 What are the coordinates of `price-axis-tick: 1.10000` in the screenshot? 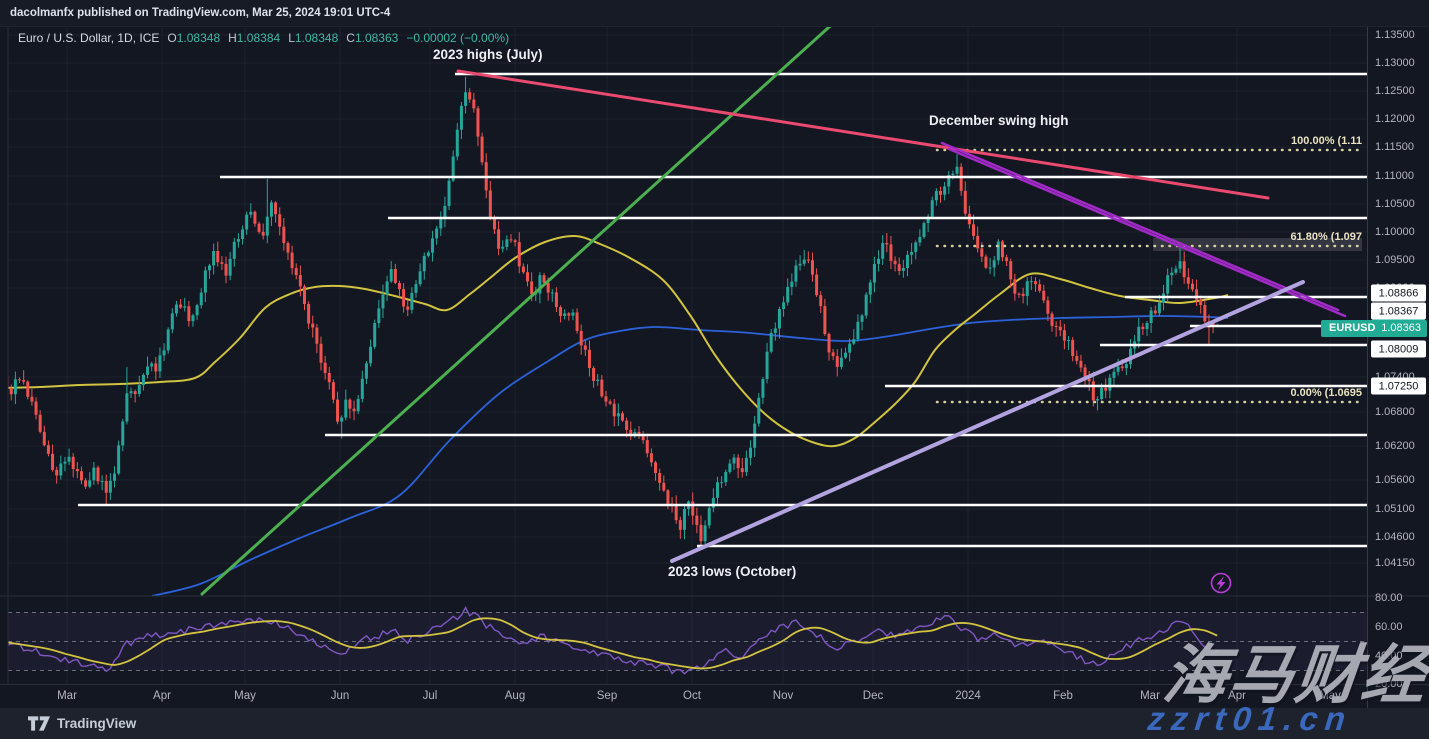 It's located at (1395, 232).